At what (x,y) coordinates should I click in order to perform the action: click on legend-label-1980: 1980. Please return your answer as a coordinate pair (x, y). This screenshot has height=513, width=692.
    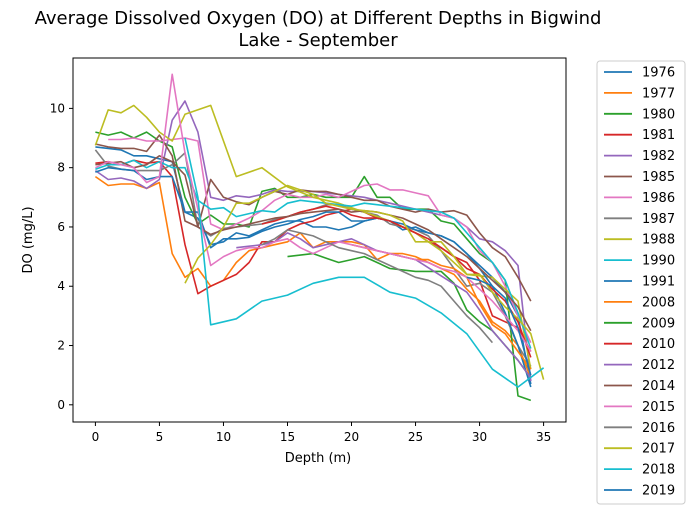
    Looking at the image, I should click on (658, 114).